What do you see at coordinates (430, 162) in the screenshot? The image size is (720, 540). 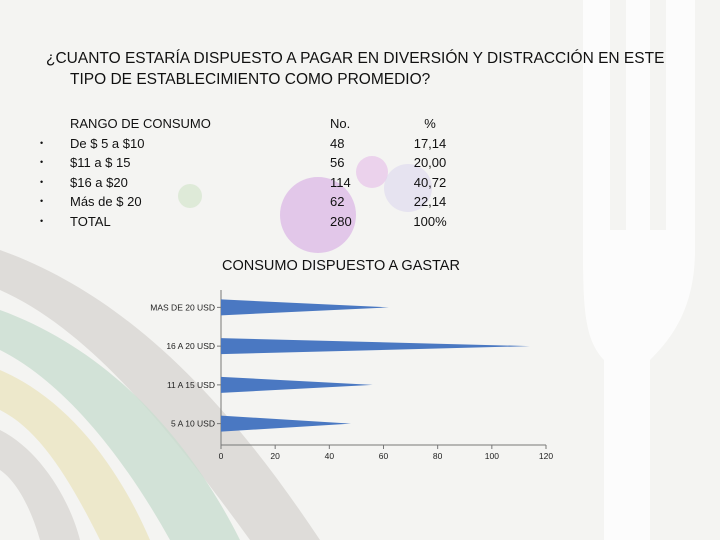 I see `row-percent: 20,00` at bounding box center [430, 162].